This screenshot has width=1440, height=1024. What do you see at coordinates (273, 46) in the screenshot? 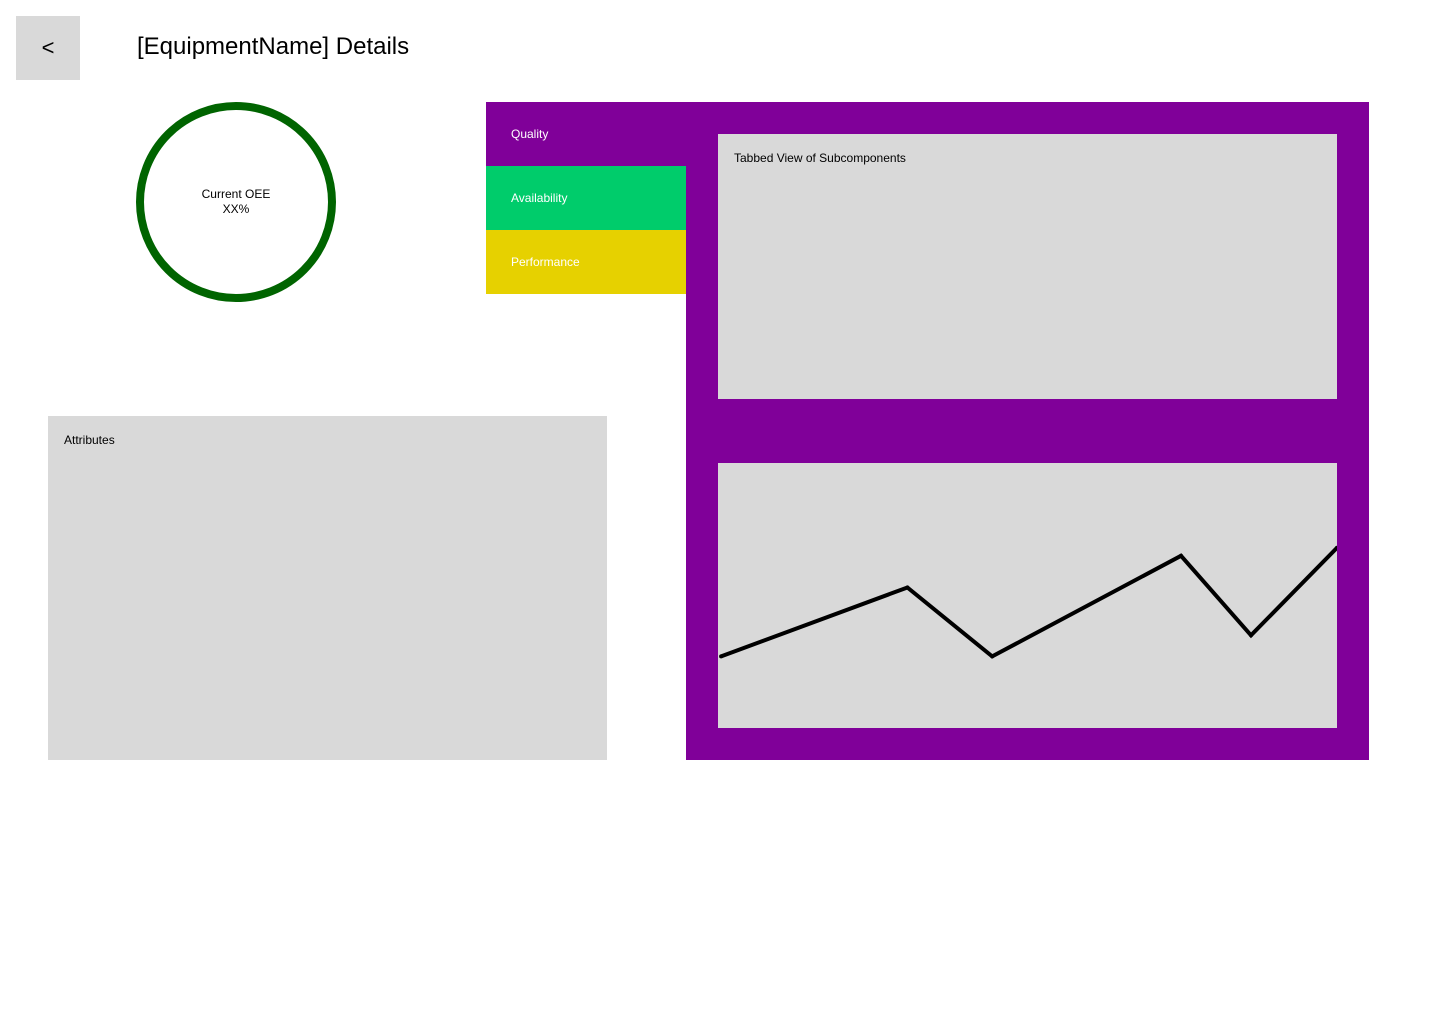
I see `page-title: [EquipmentName] Details` at bounding box center [273, 46].